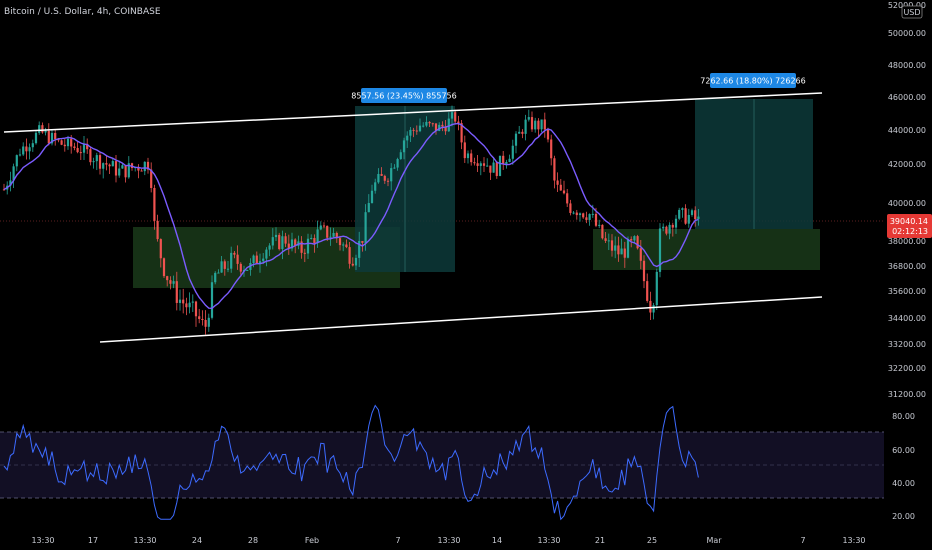 The width and height of the screenshot is (932, 550). Describe the element at coordinates (907, 164) in the screenshot. I see `price-tick-label: 42000.00` at that location.